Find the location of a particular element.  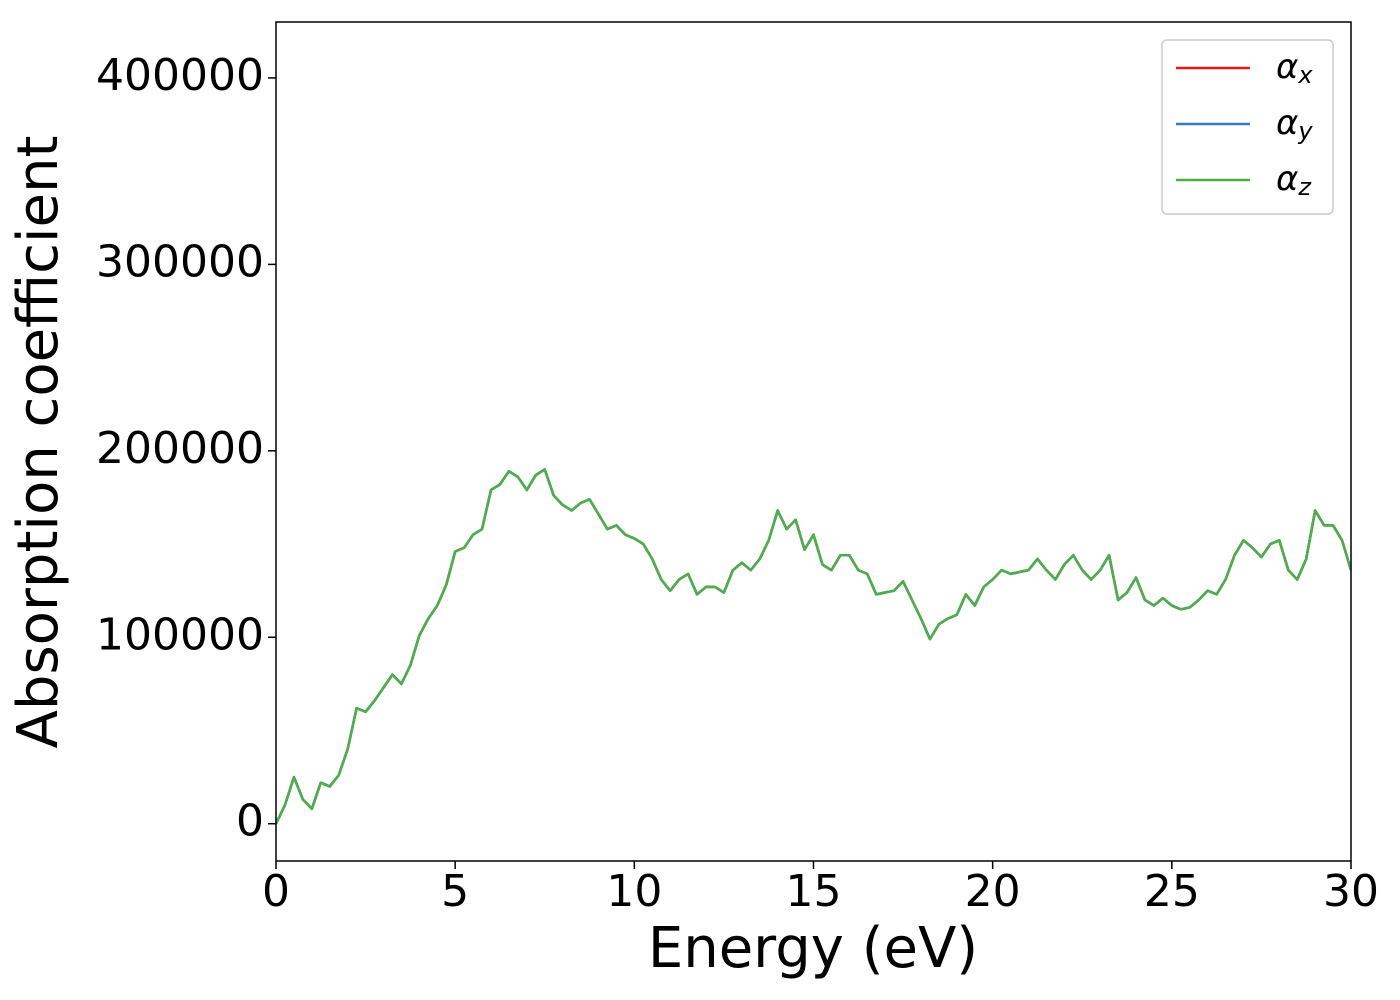

x-tick-label: 0 is located at coordinates (276, 891).